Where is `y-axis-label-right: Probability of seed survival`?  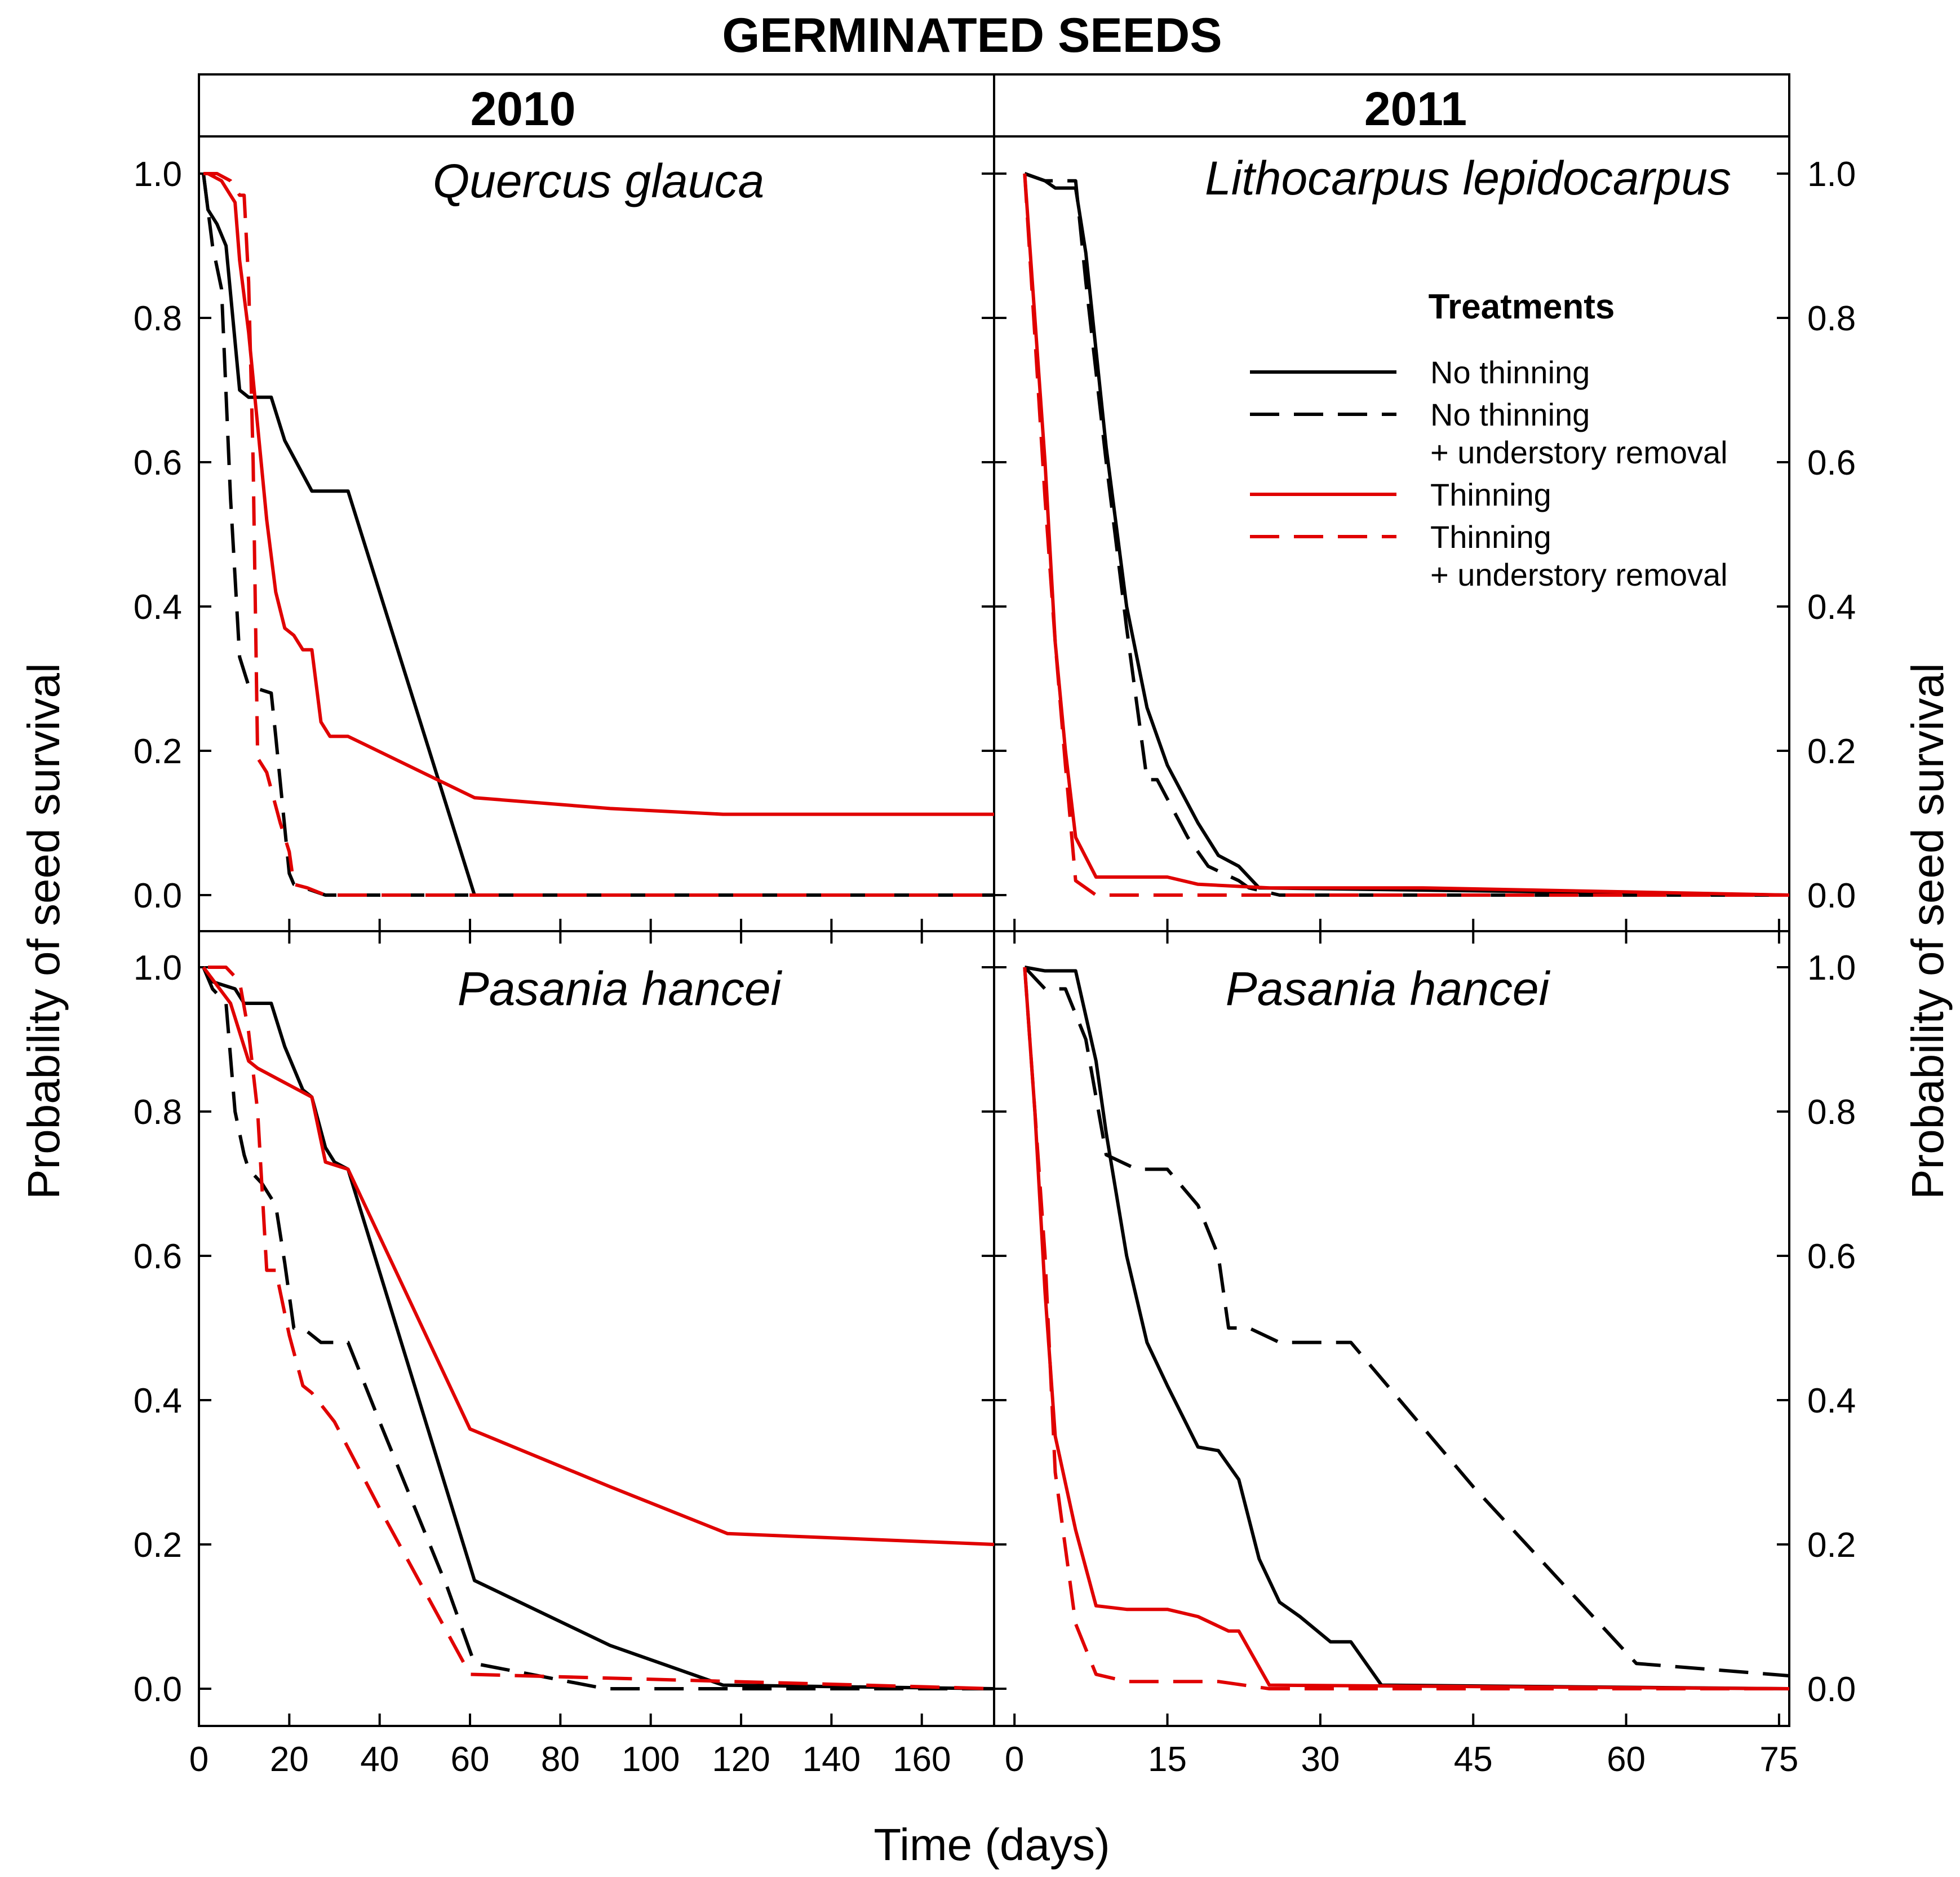
y-axis-label-right: Probability of seed survival is located at coordinates (1928, 931).